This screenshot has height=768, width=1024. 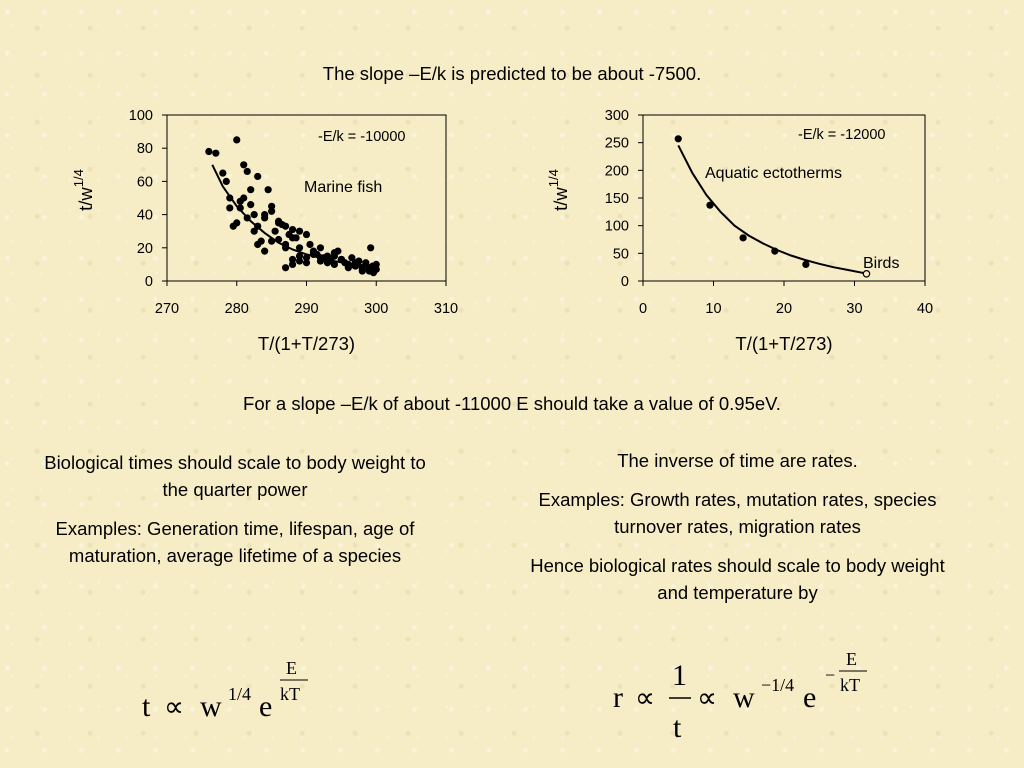 What do you see at coordinates (361, 137) in the screenshot?
I see `chart-annotation: -E/k = -10000` at bounding box center [361, 137].